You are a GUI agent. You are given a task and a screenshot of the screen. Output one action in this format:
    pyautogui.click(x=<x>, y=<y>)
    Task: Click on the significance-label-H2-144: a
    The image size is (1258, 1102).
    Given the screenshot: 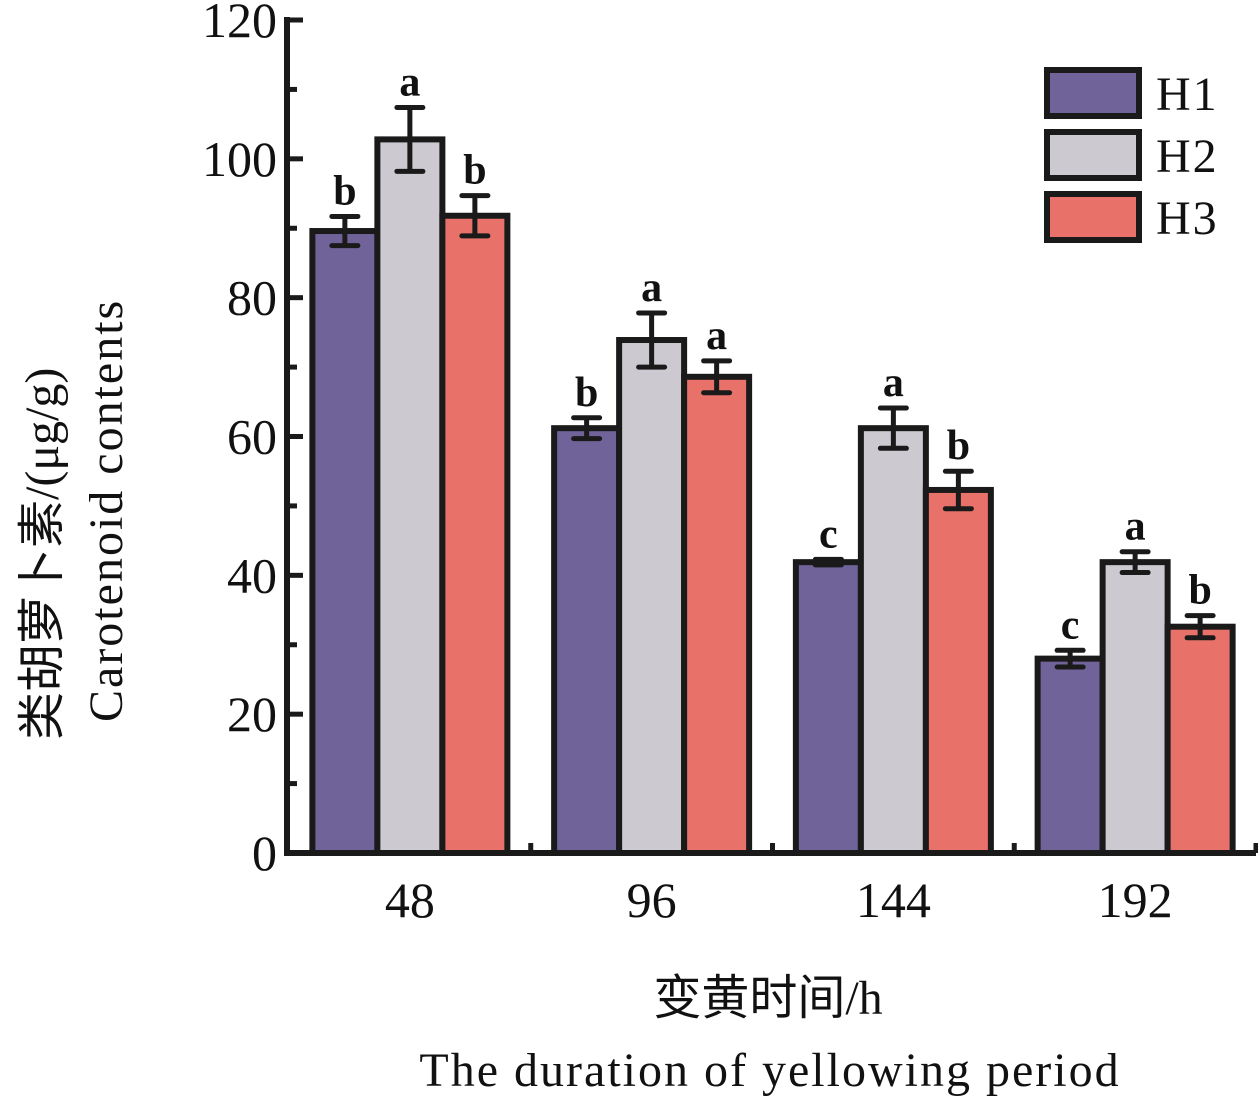 What is the action you would take?
    pyautogui.click(x=893, y=383)
    